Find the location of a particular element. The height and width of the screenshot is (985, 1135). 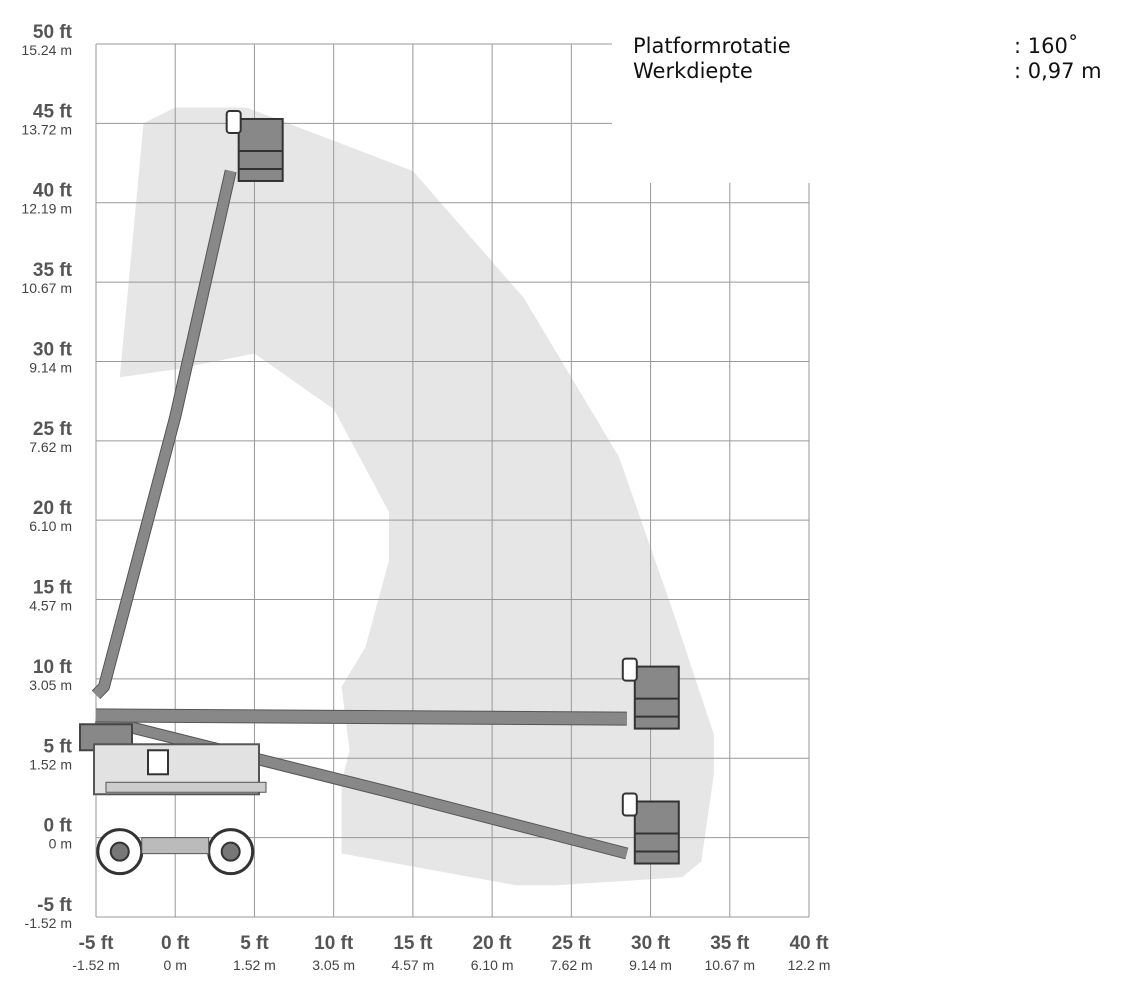

platform-low-operator-icon is located at coordinates (629, 804).